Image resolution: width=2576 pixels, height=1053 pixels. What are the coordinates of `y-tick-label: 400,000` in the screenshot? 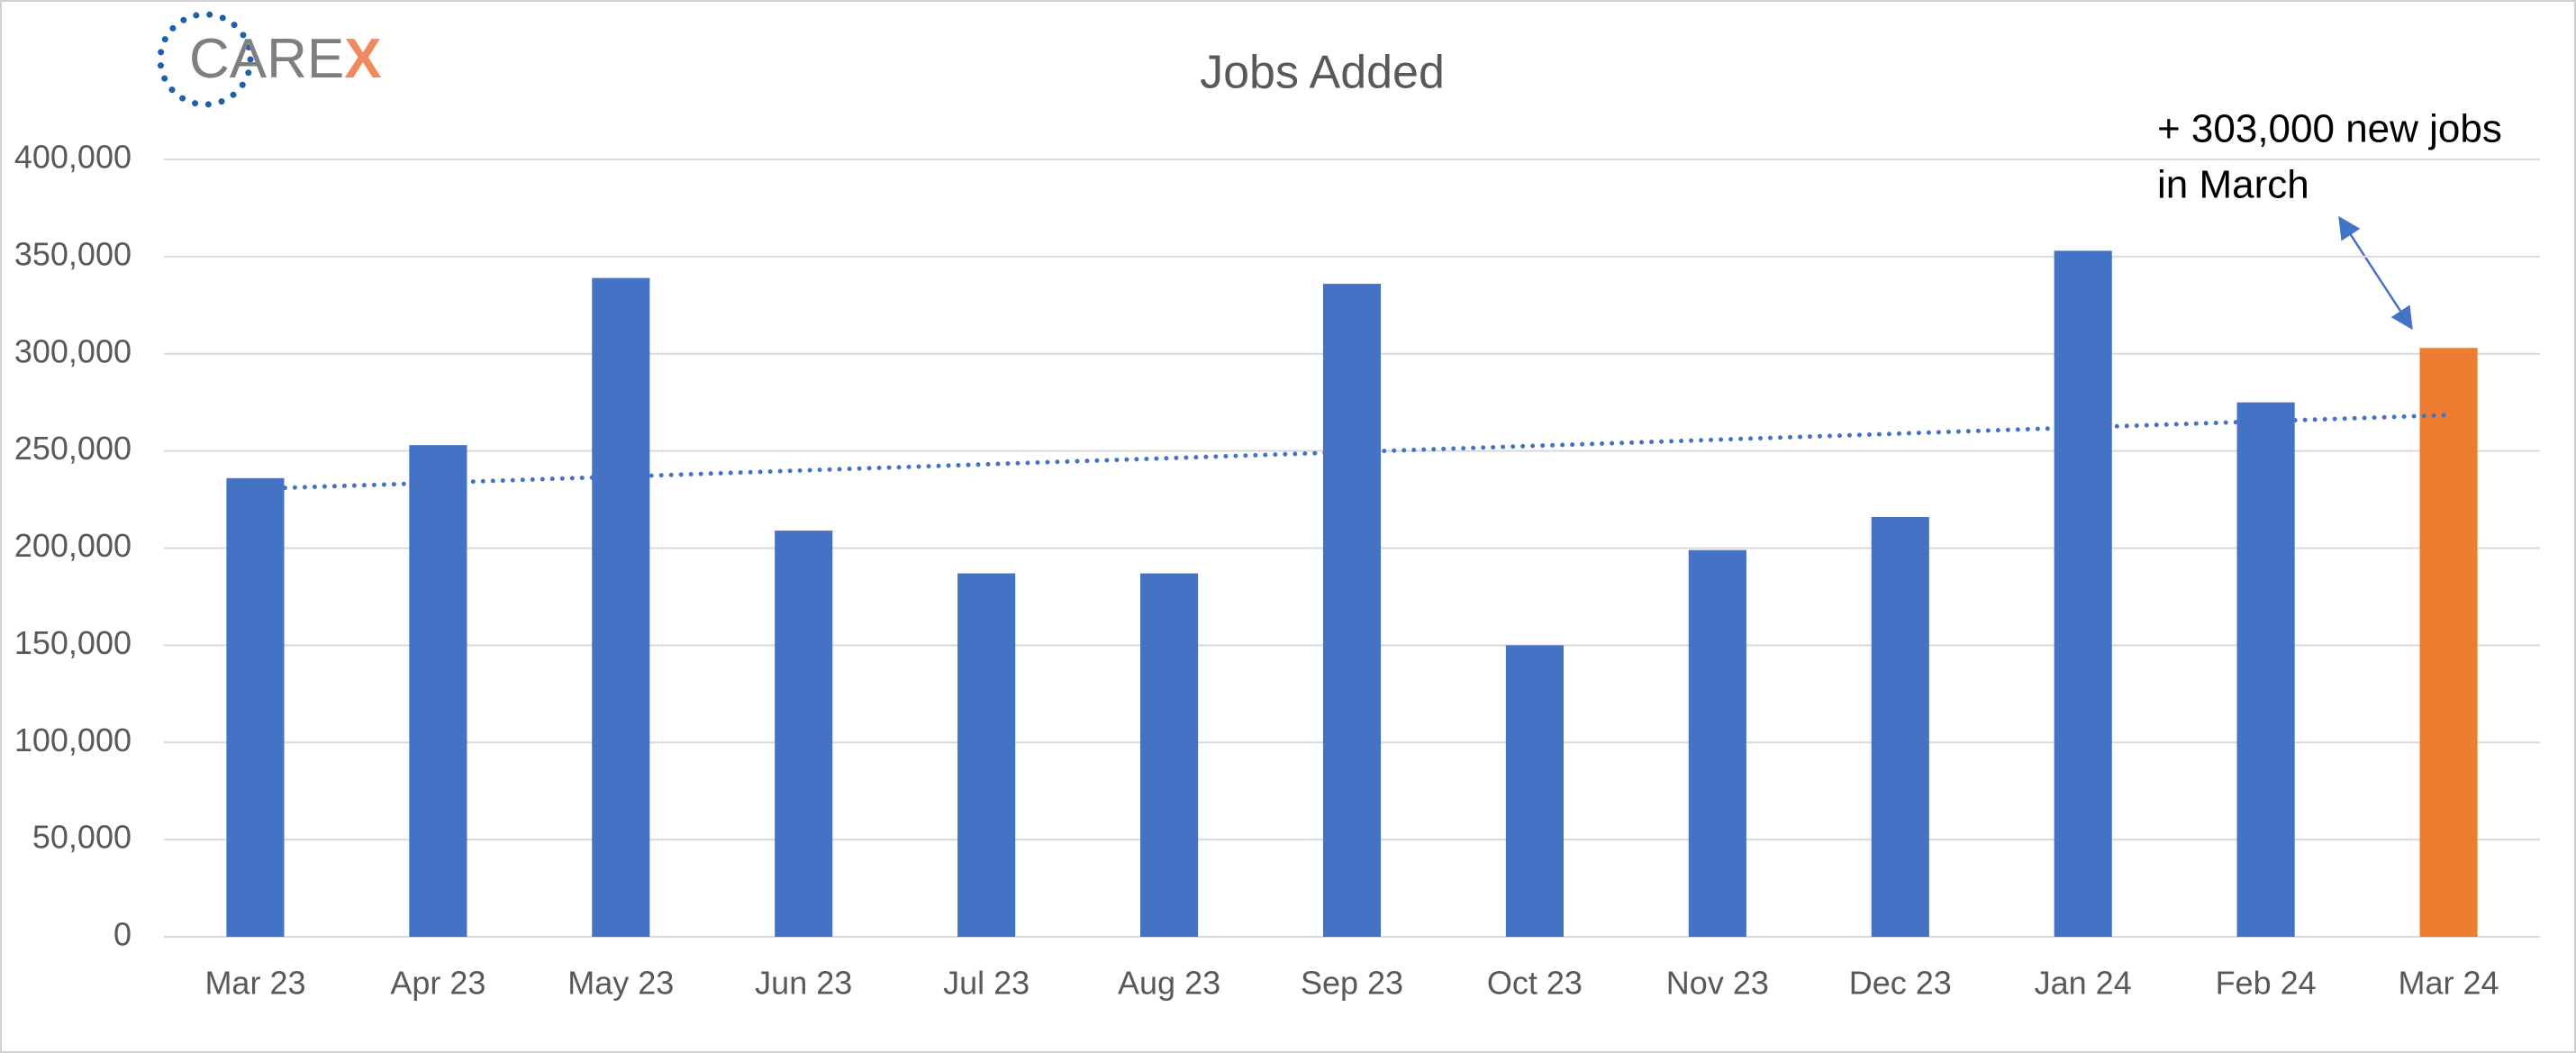 It's located at (73, 158).